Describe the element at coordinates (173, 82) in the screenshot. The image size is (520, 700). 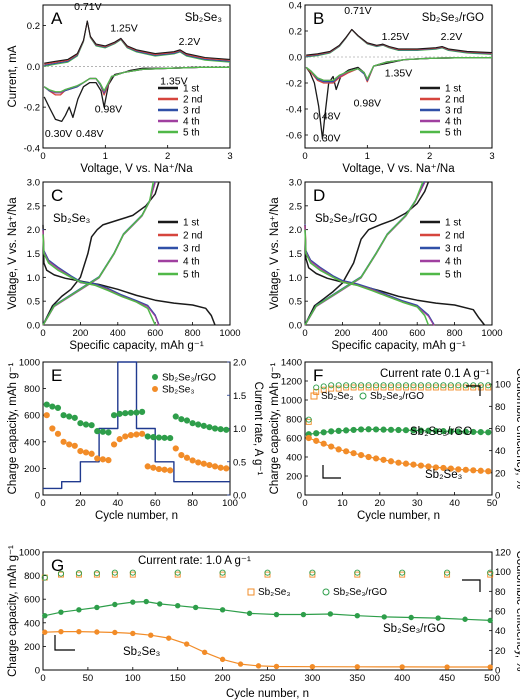
I see `peak-annotation: 1.35V` at that location.